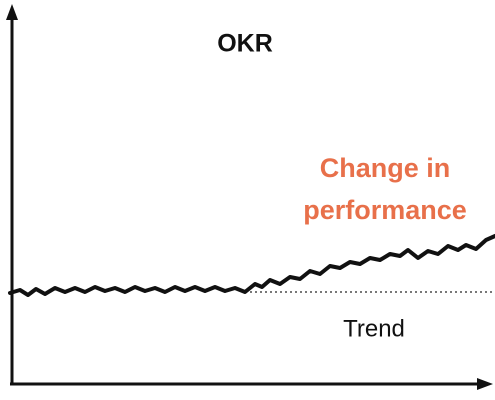  Describe the element at coordinates (385, 210) in the screenshot. I see `annotation-line: performance` at that location.